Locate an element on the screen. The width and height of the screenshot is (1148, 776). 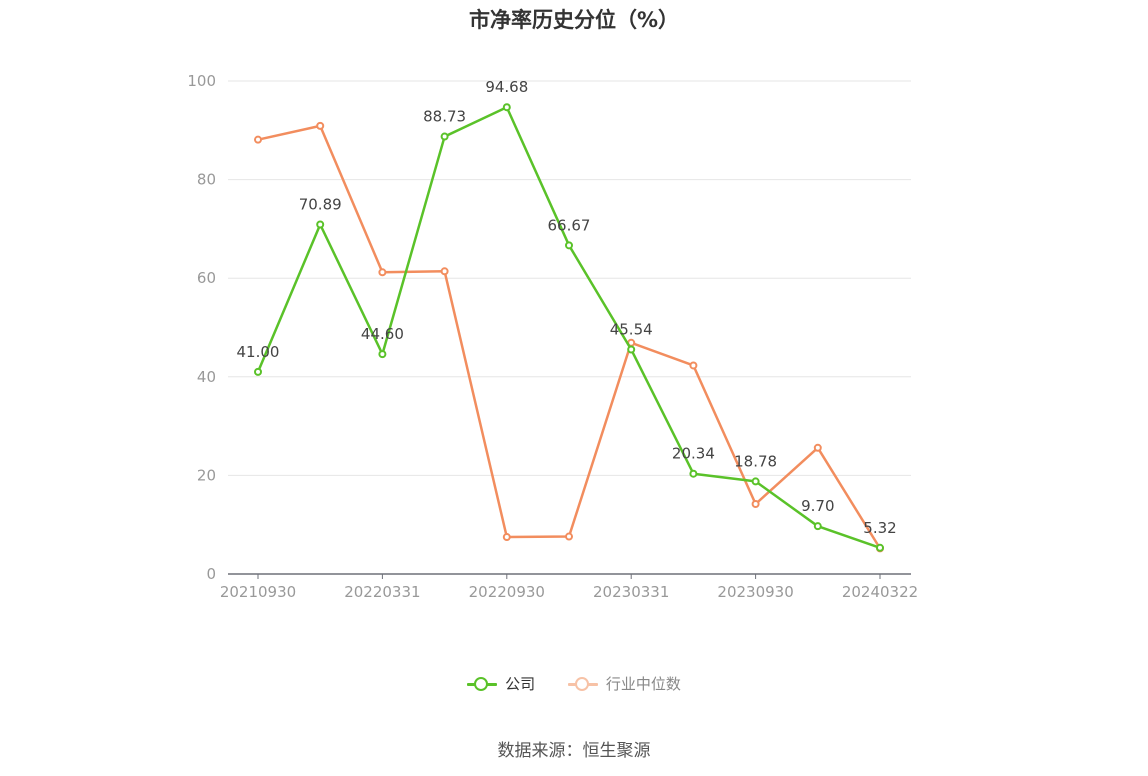
y-tick-label: 60 is located at coordinates (206, 278).